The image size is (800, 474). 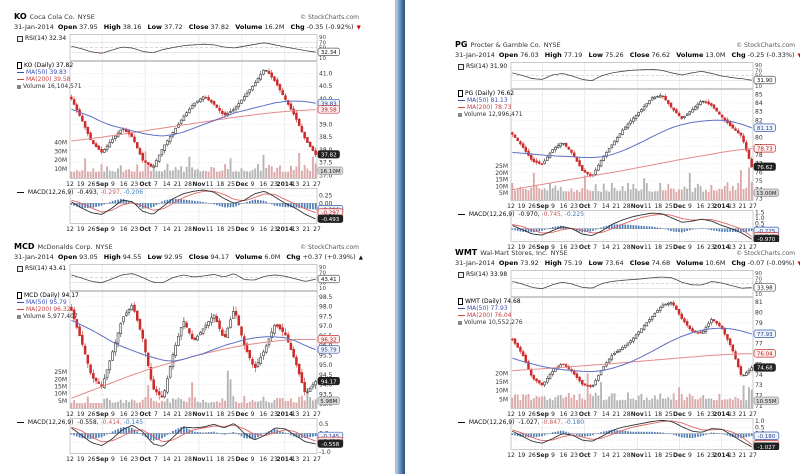 I want to click on window-splitter, so click(x=400, y=237).